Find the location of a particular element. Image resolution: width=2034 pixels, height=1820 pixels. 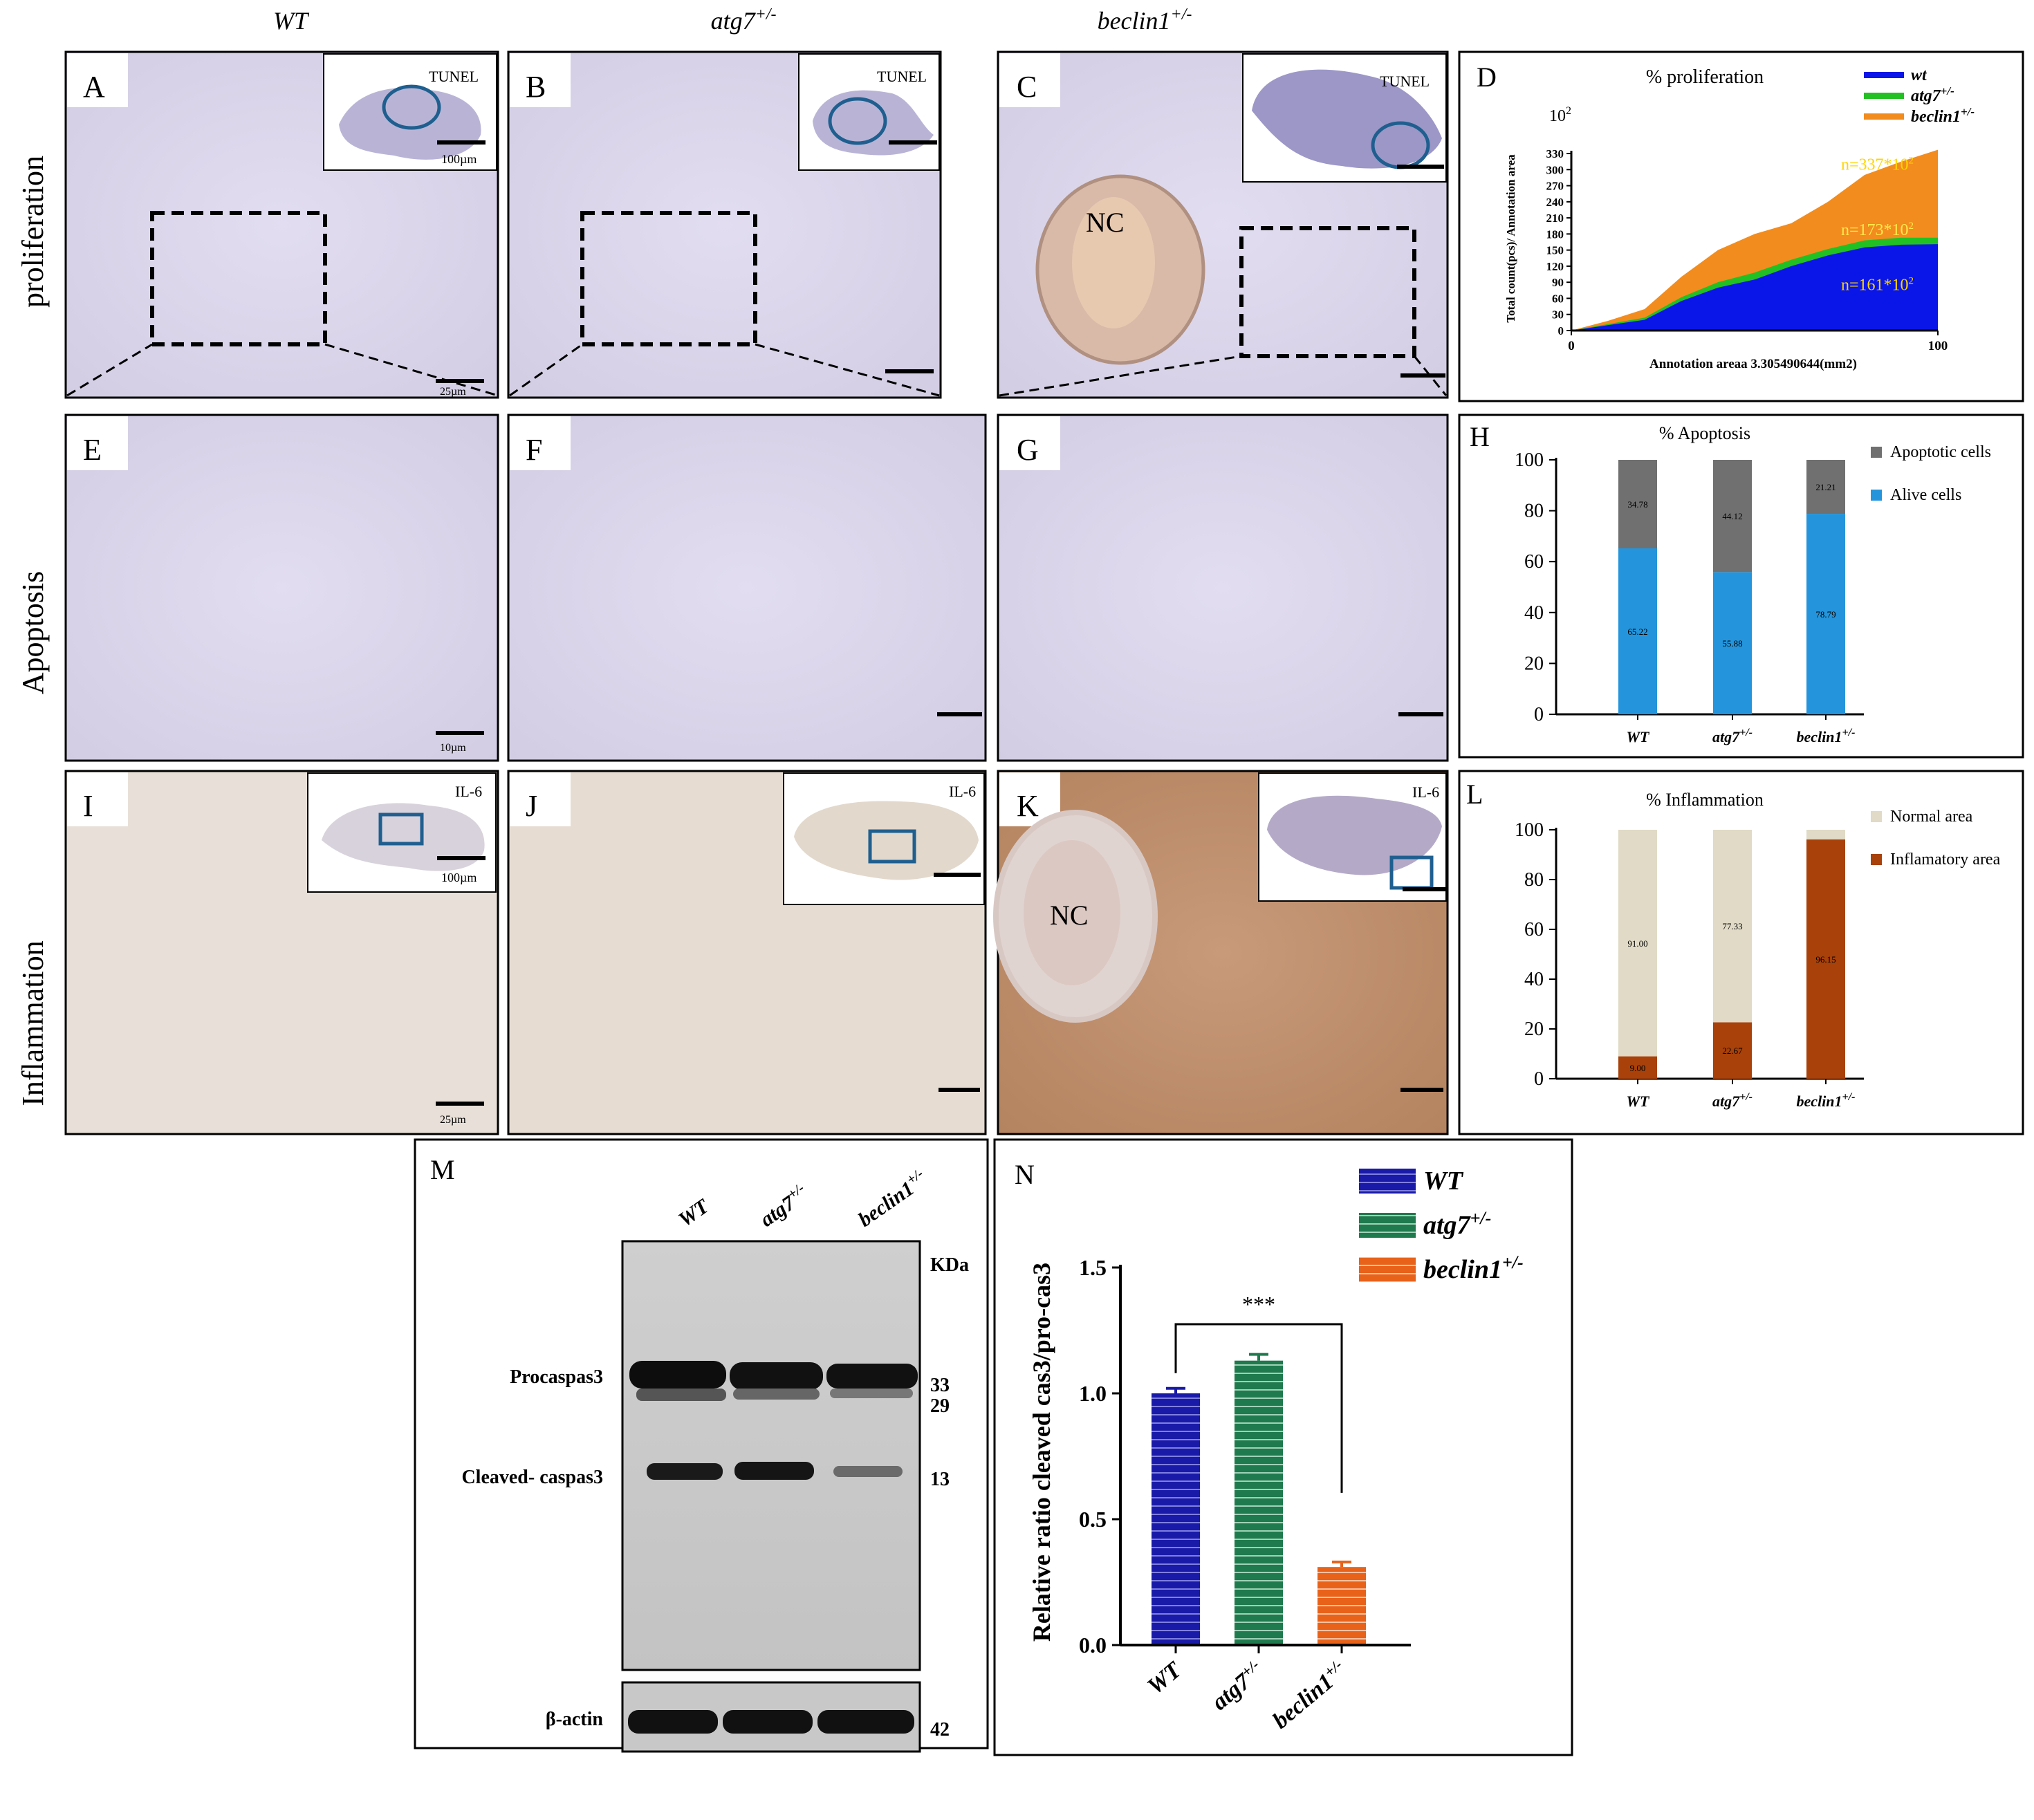

chart-d-ylabel: Total count(pcs)/ Annotation area is located at coordinates (1510, 238).